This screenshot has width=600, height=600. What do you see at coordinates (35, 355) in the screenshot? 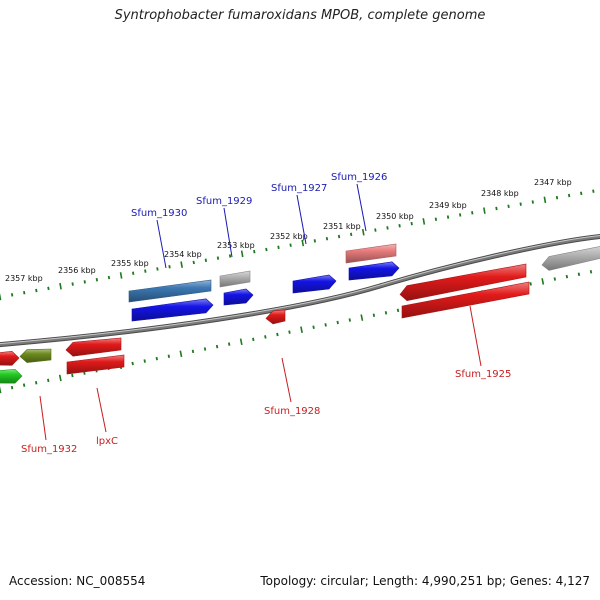
I see `cds-sfum-1932` at bounding box center [35, 355].